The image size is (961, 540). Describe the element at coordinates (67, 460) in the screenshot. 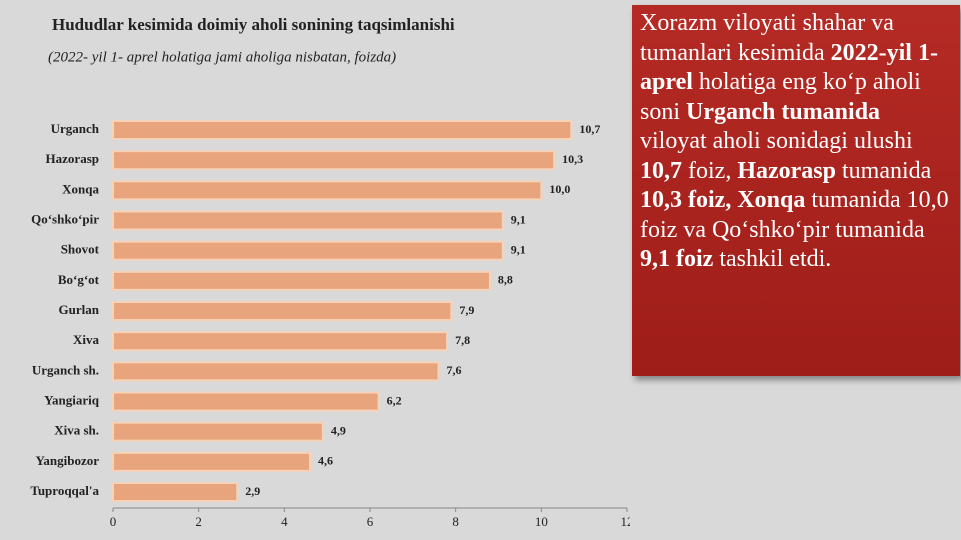

I see `y-tick-label: Yangibozor` at that location.